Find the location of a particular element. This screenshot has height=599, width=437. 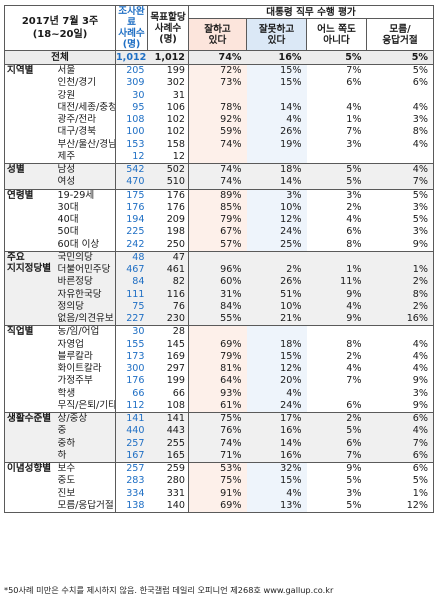

row-label: 40대 is located at coordinates (68, 220).